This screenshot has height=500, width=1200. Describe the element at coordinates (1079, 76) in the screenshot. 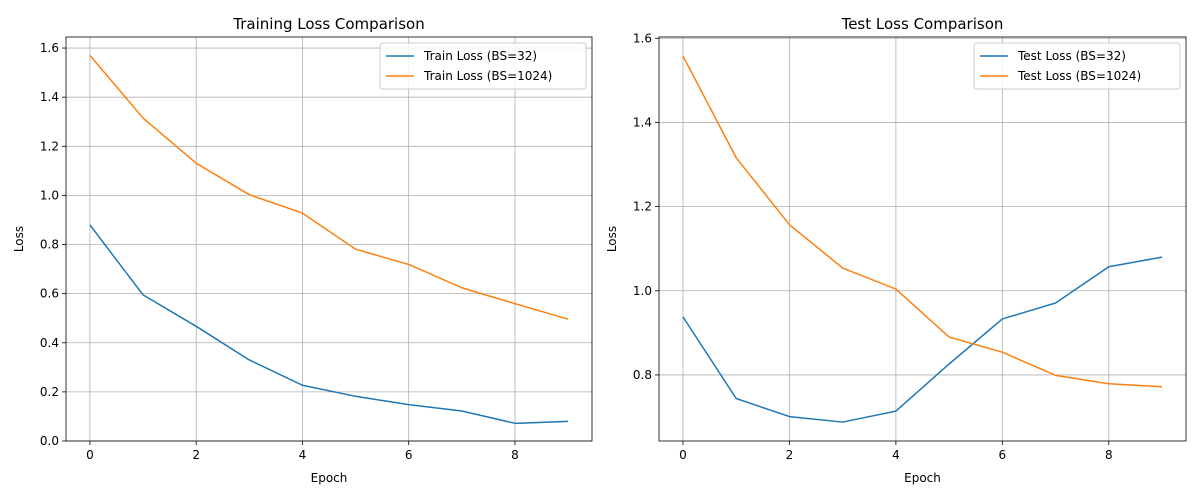

I see `legend-label: Test Loss (BS=1024)` at that location.